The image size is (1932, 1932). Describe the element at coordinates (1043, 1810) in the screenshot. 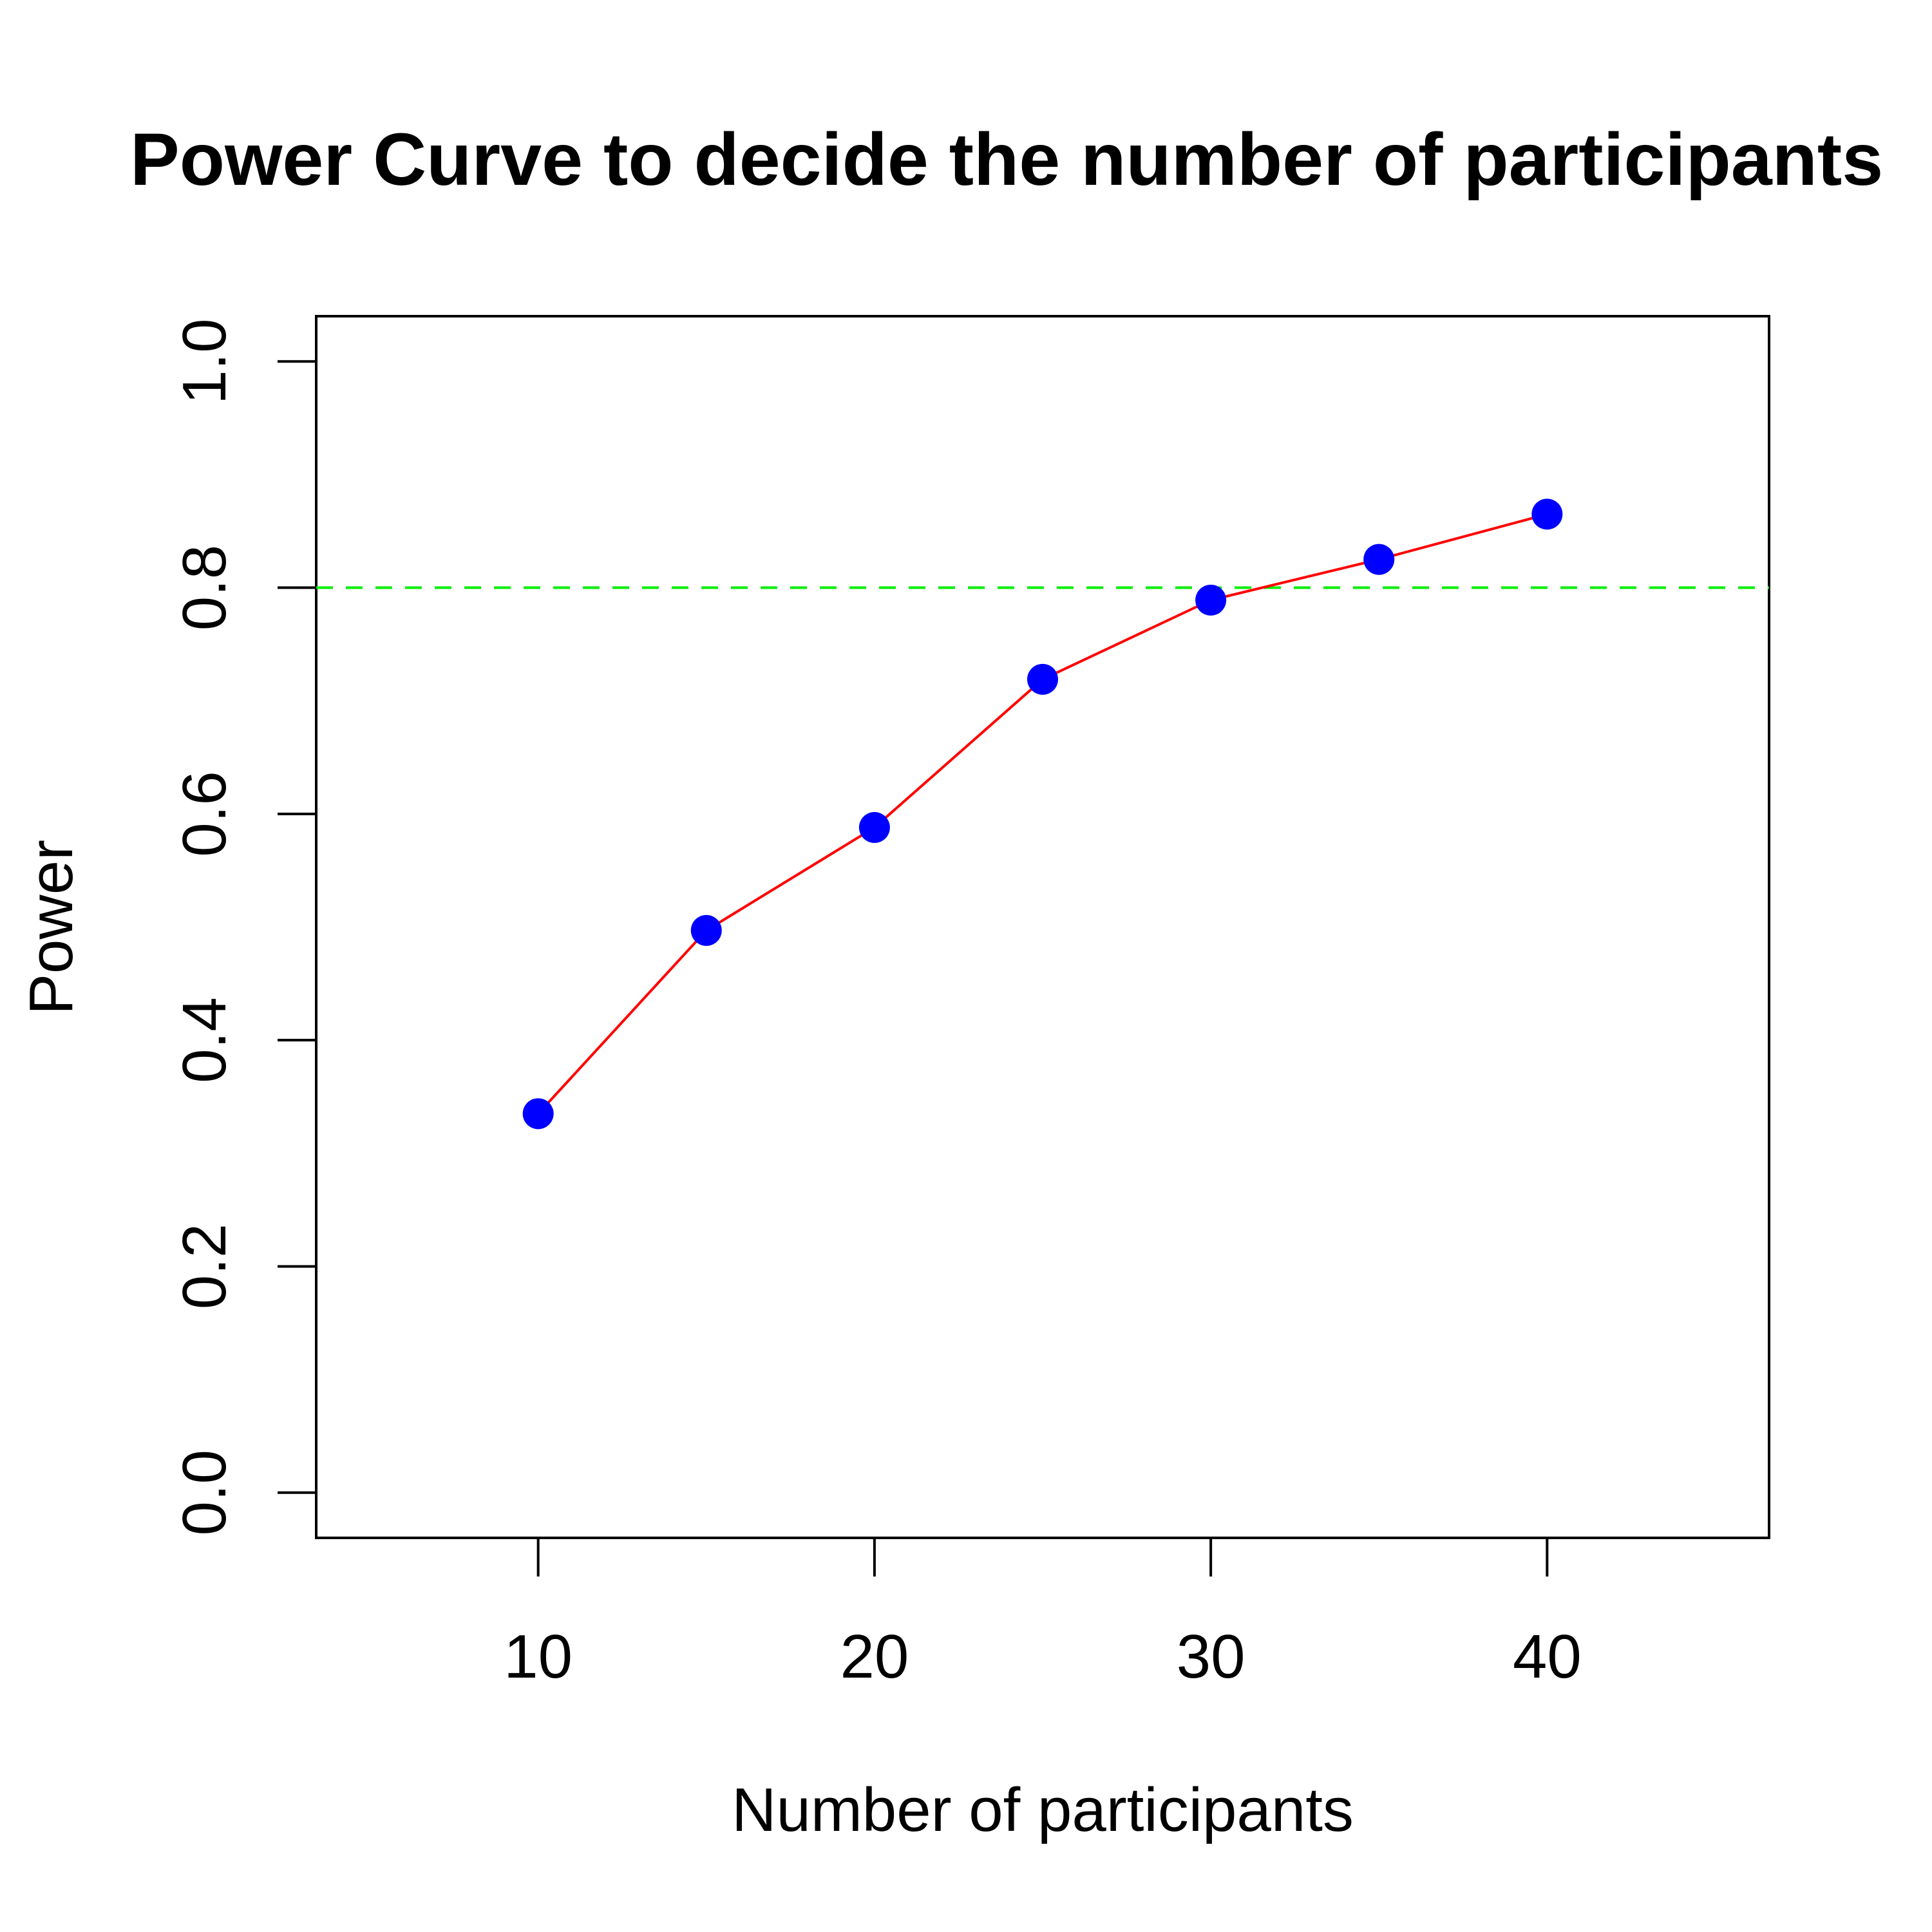

I see `x-axis-title: Number of participants` at that location.